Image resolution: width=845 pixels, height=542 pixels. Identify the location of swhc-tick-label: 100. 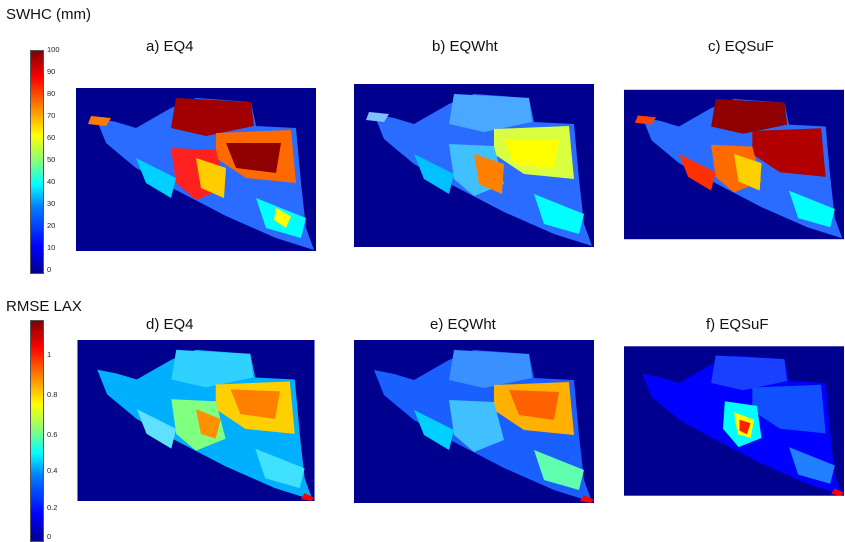
(53, 49).